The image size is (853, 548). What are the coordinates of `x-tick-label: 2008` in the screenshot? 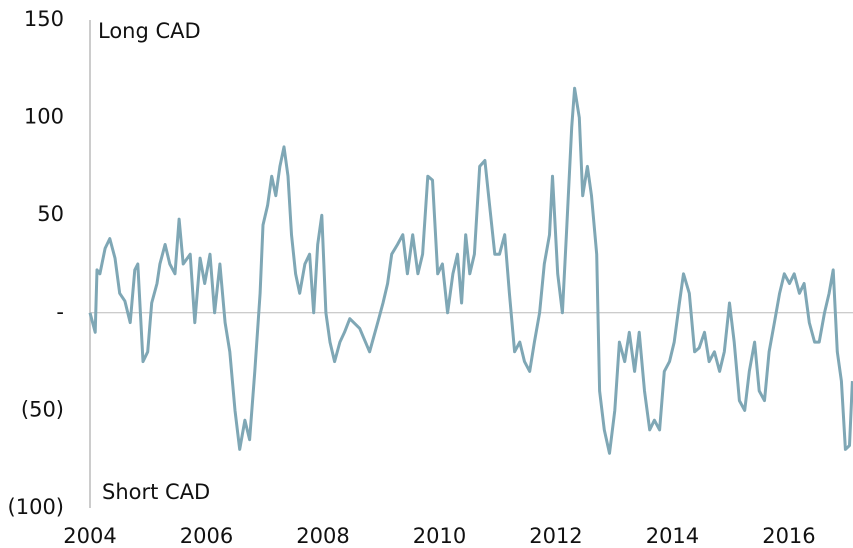 It's located at (322, 536).